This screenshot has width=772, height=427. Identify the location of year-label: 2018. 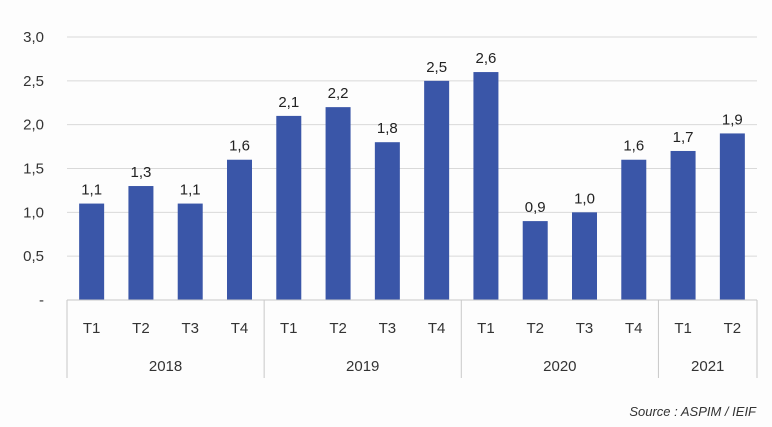
(165, 366).